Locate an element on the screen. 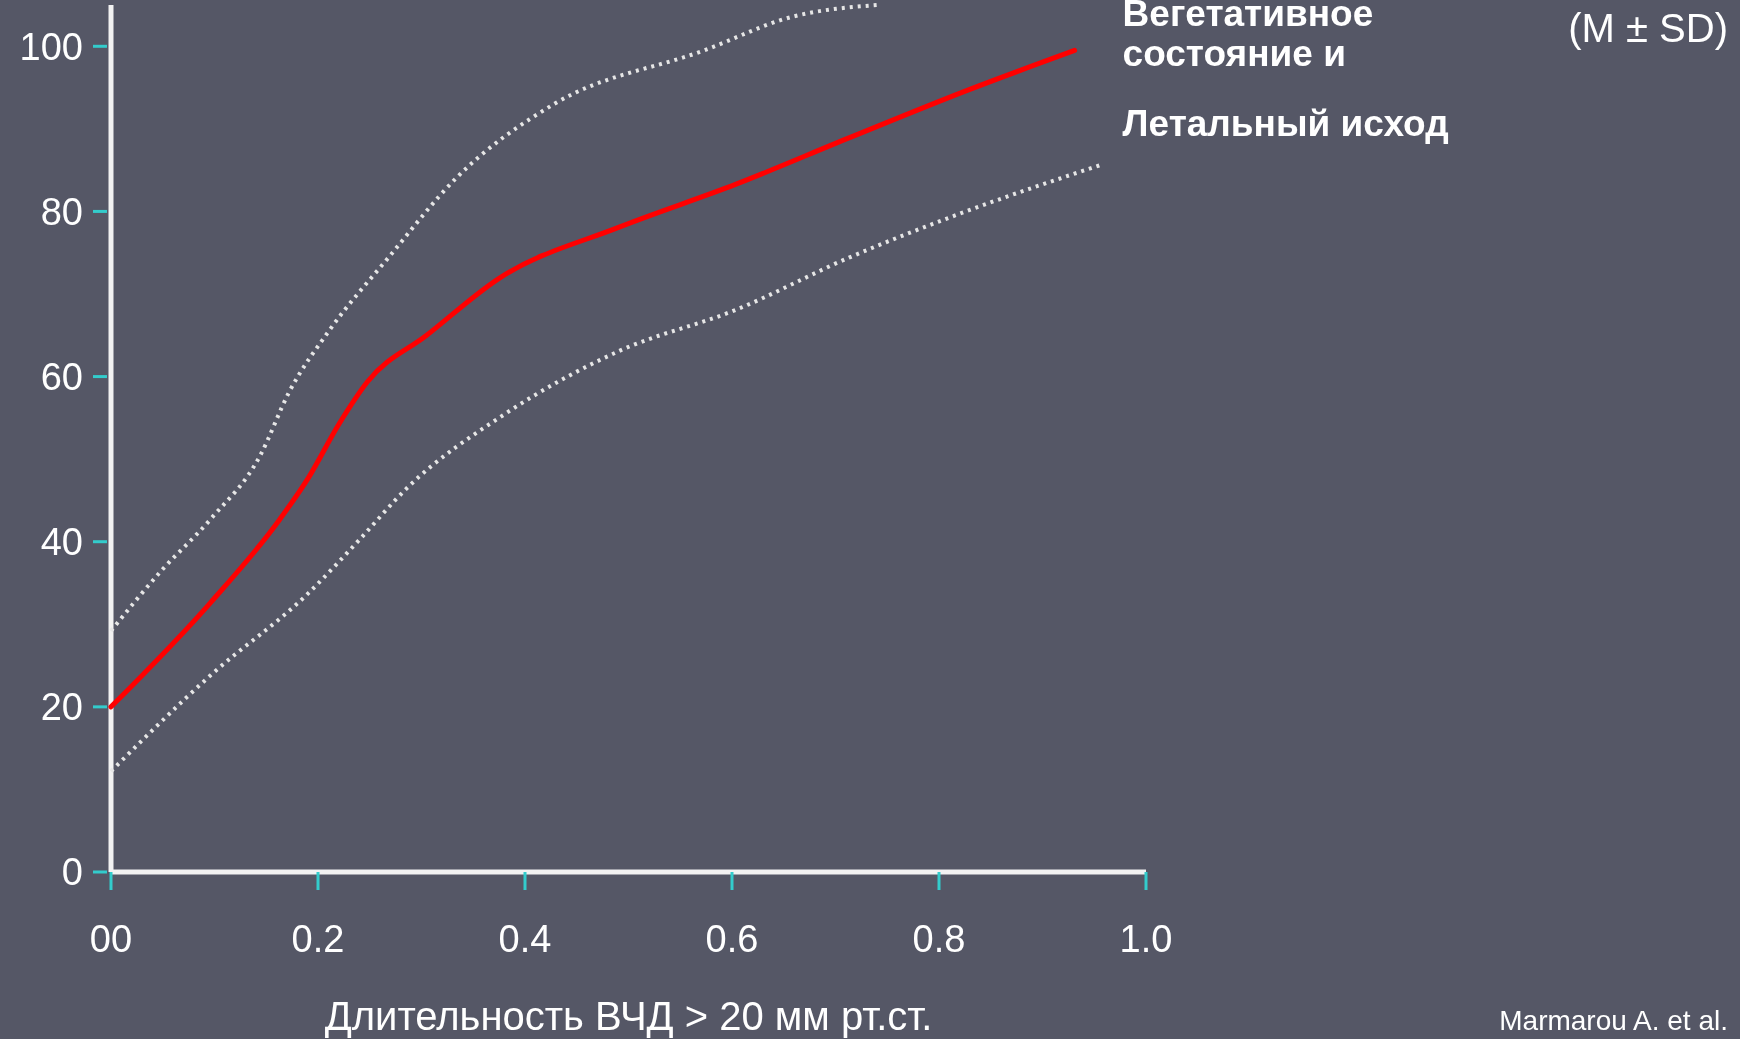  y-tick-label: 100 is located at coordinates (51, 46).